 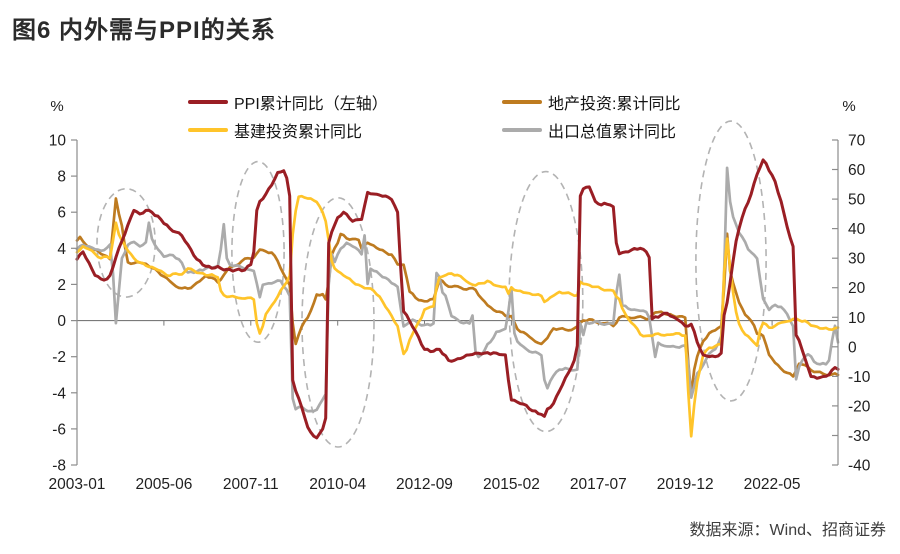 What do you see at coordinates (859, 377) in the screenshot?
I see `right-tick-label: -10` at bounding box center [859, 377].